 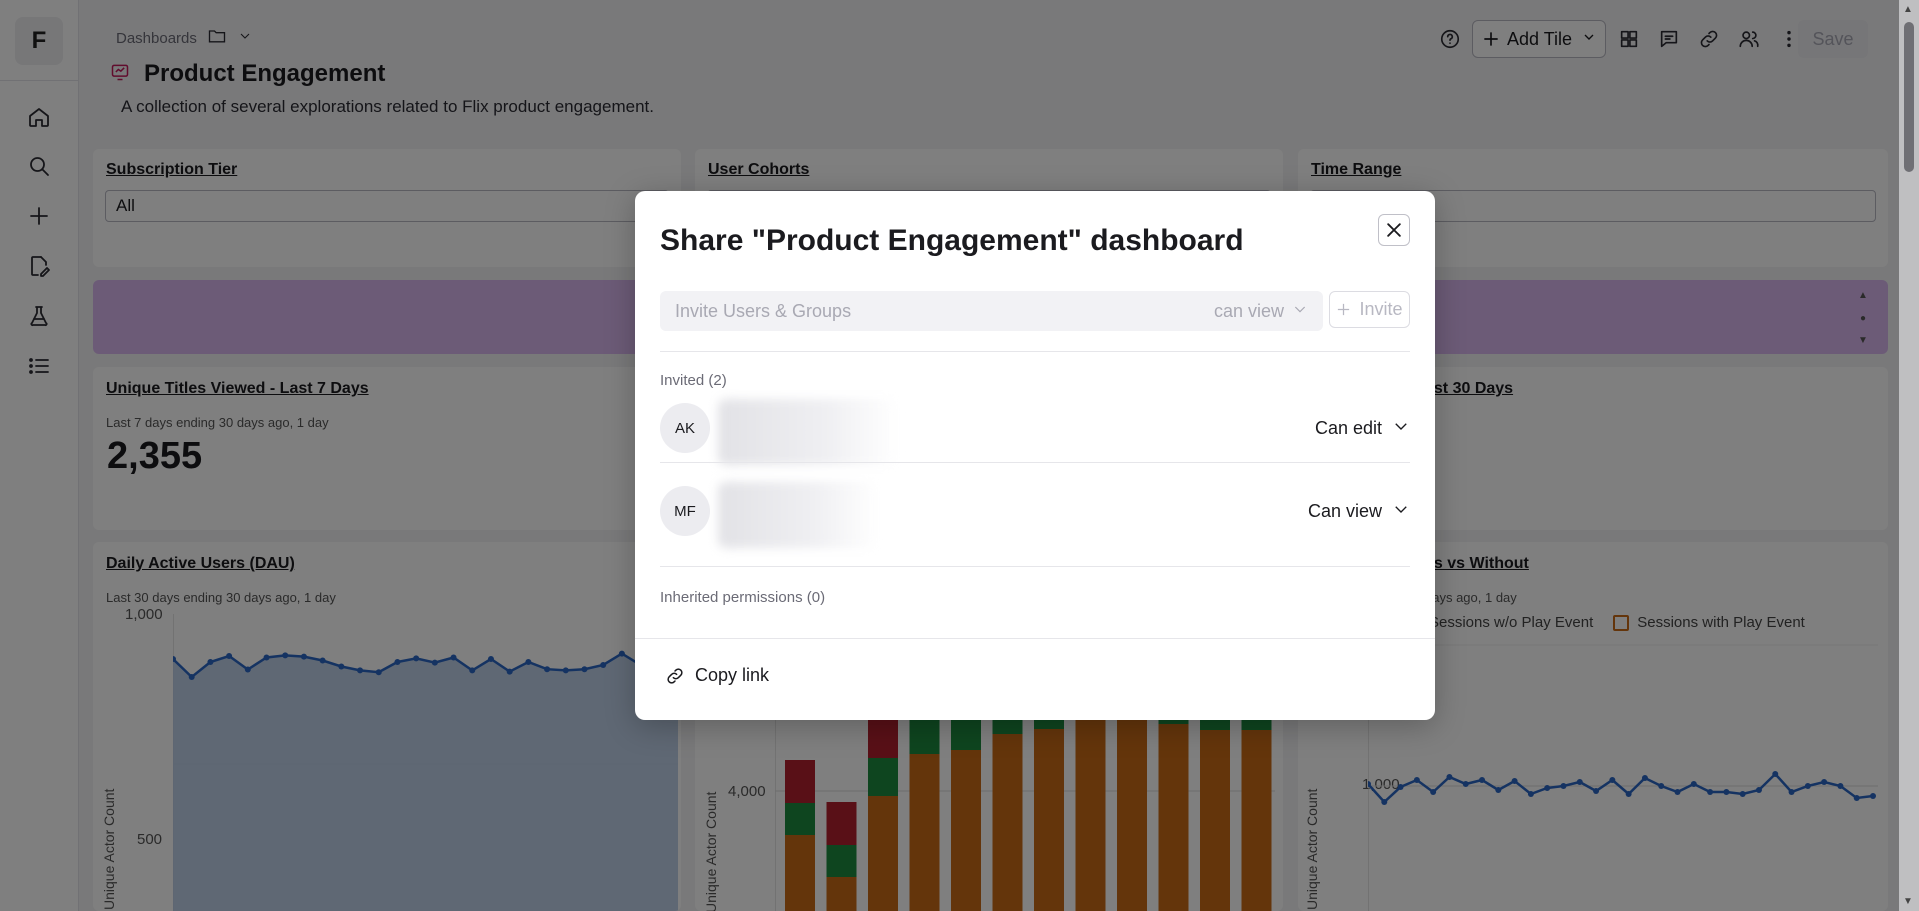 I want to click on scroll-down-icon: ▼, so click(x=1908, y=901).